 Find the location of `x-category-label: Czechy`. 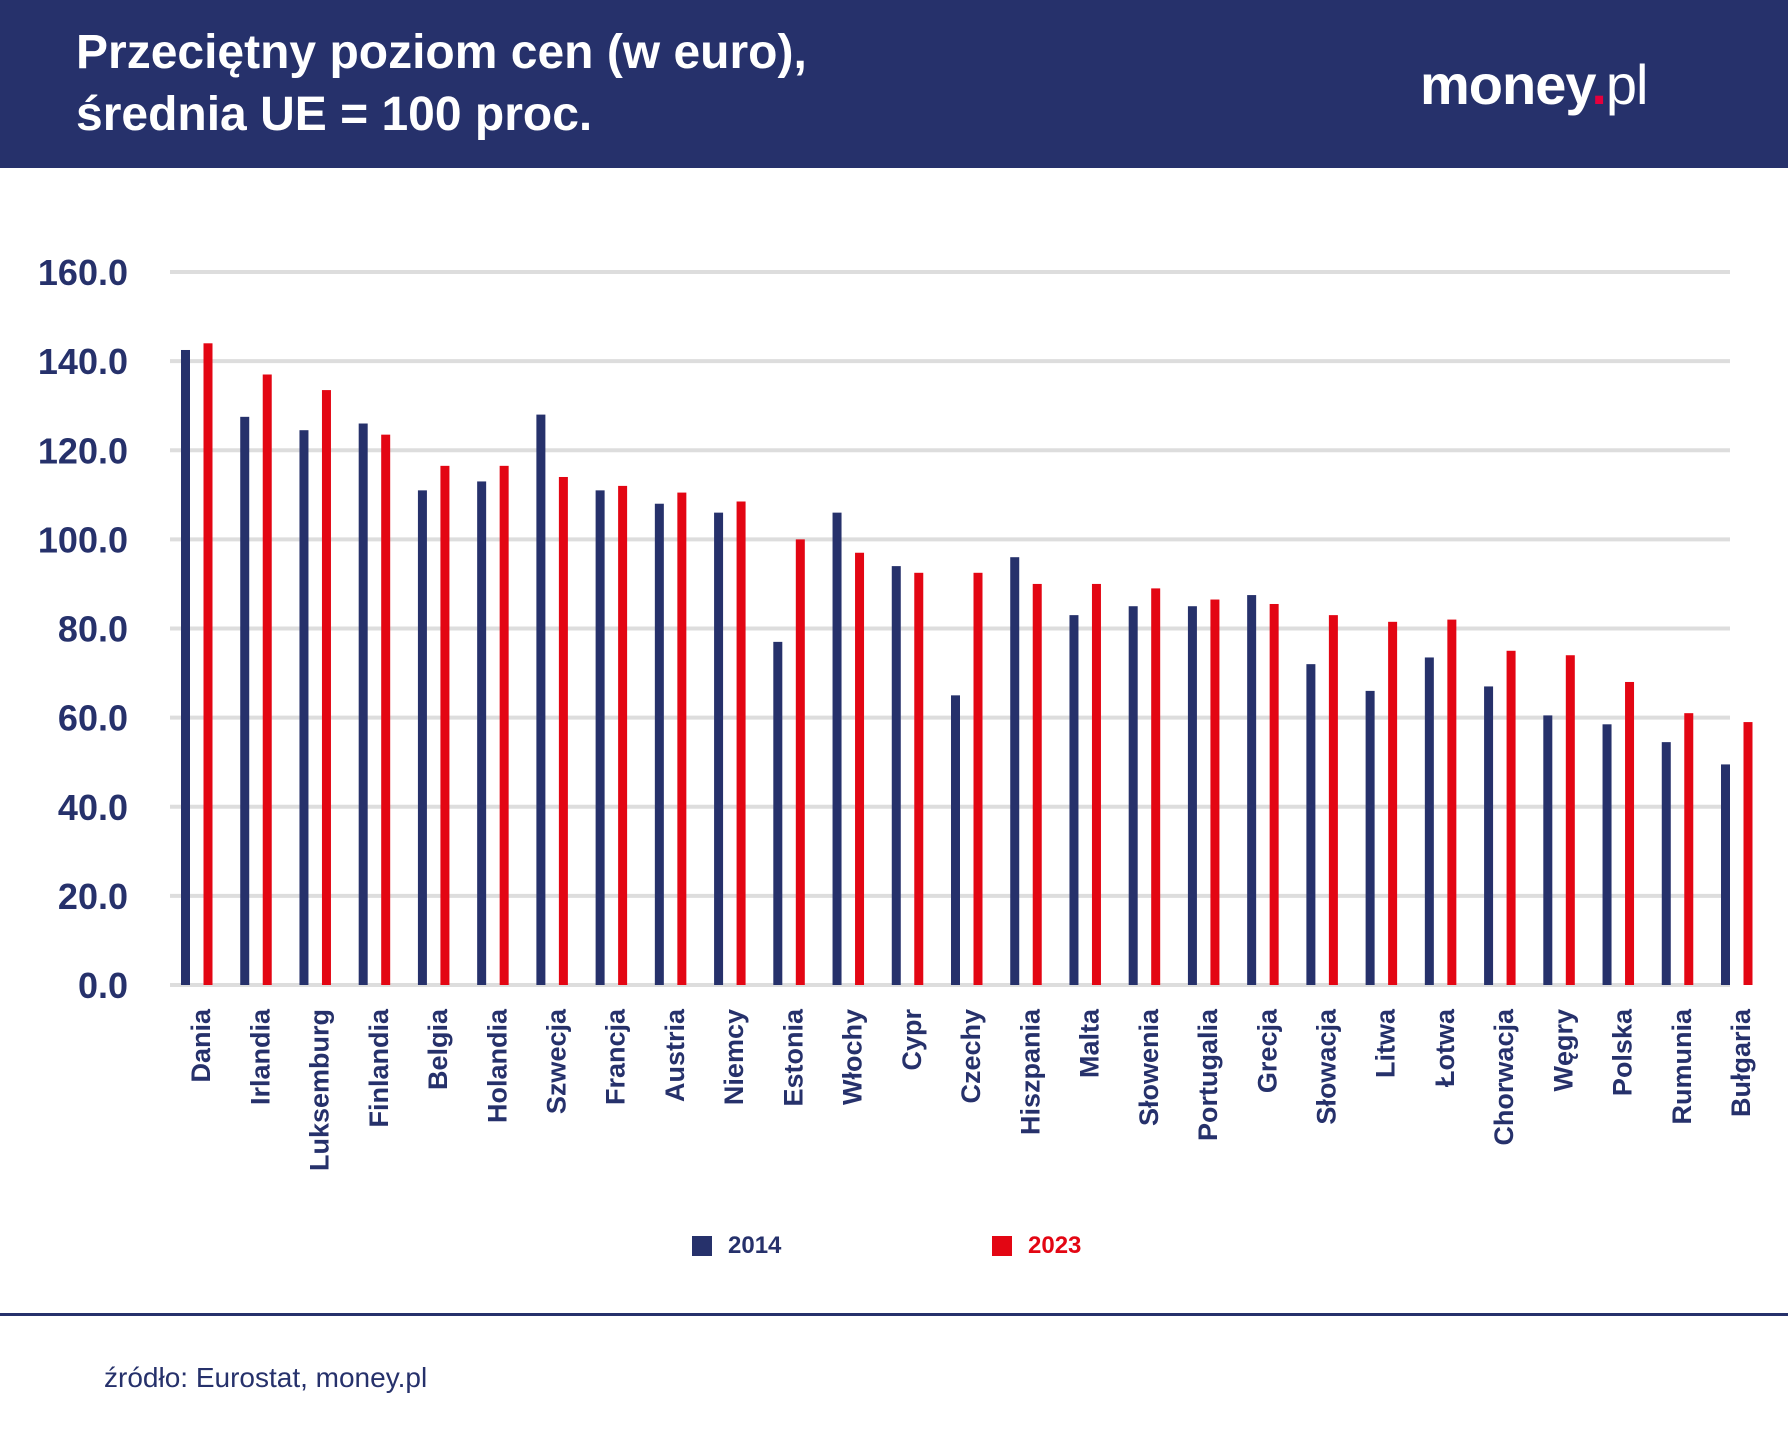

x-category-label: Czechy is located at coordinates (971, 1056).